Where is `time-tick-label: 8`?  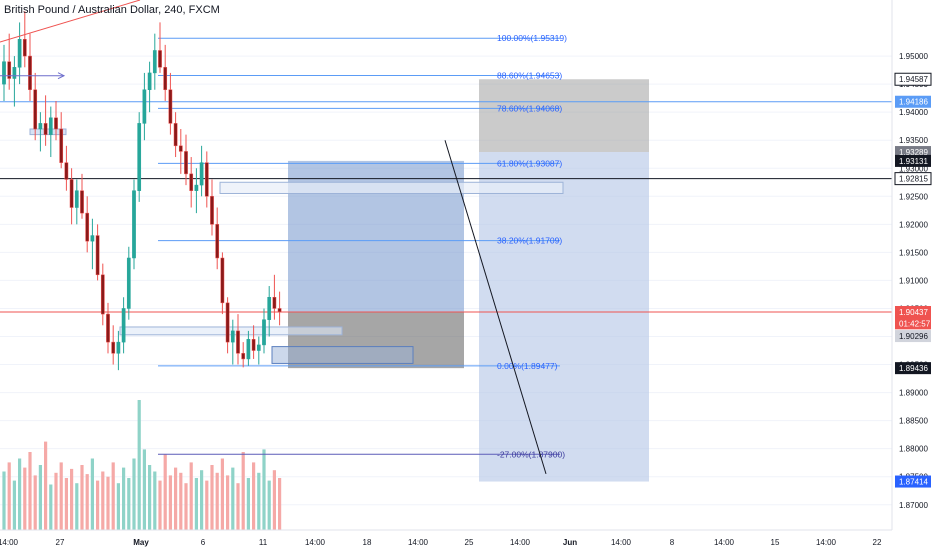 time-tick-label: 8 is located at coordinates (672, 542).